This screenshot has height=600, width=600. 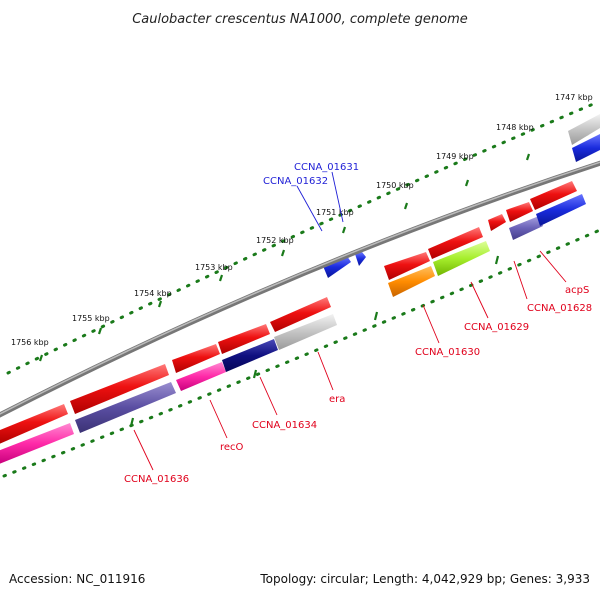 What do you see at coordinates (584, 129) in the screenshot?
I see `gene-gray-top` at bounding box center [584, 129].